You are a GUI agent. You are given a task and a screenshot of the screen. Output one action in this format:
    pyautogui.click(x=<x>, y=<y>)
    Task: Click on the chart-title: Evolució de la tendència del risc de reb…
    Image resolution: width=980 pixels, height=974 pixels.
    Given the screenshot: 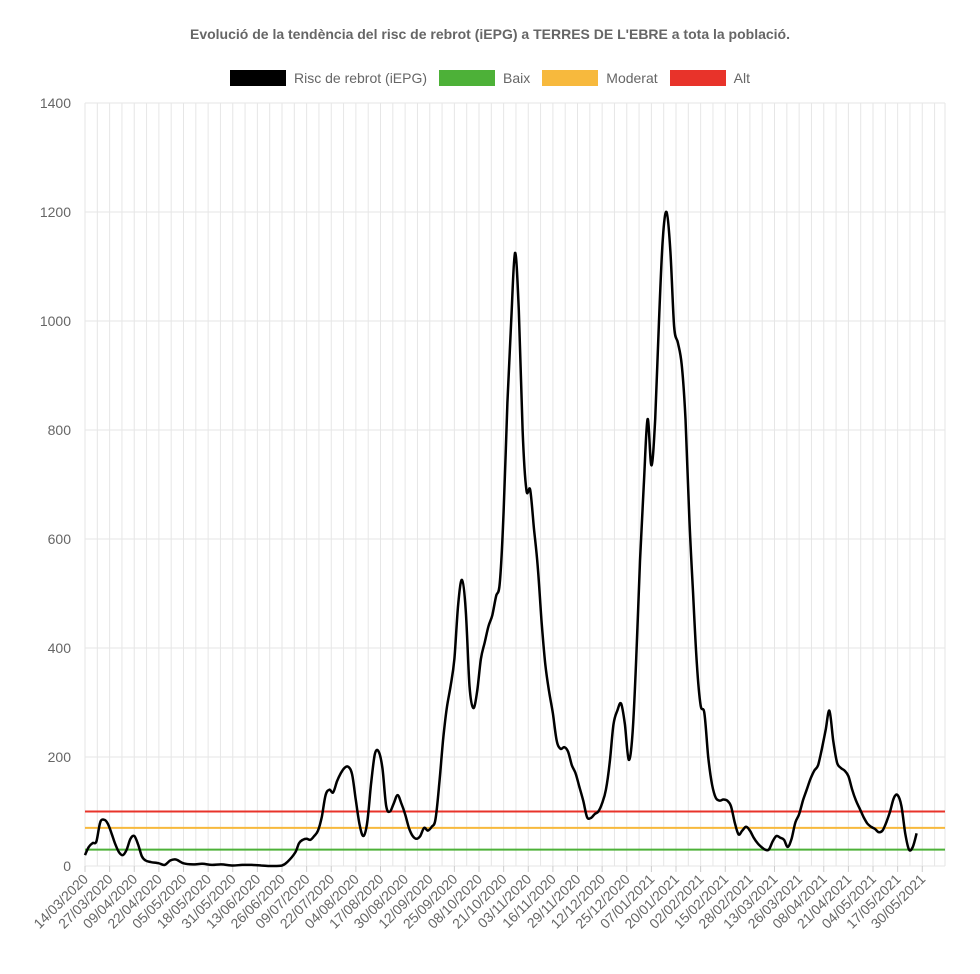 What is the action you would take?
    pyautogui.click(x=490, y=34)
    